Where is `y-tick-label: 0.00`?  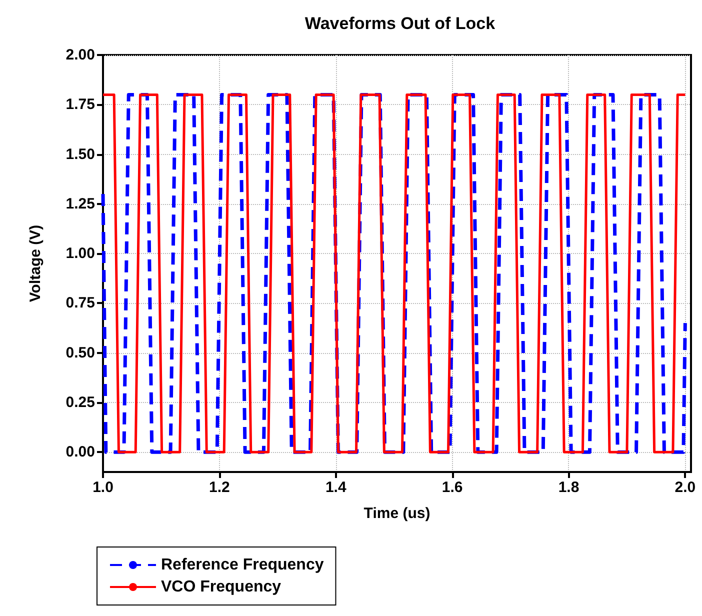
y-tick-label: 0.00 is located at coordinates (80, 452).